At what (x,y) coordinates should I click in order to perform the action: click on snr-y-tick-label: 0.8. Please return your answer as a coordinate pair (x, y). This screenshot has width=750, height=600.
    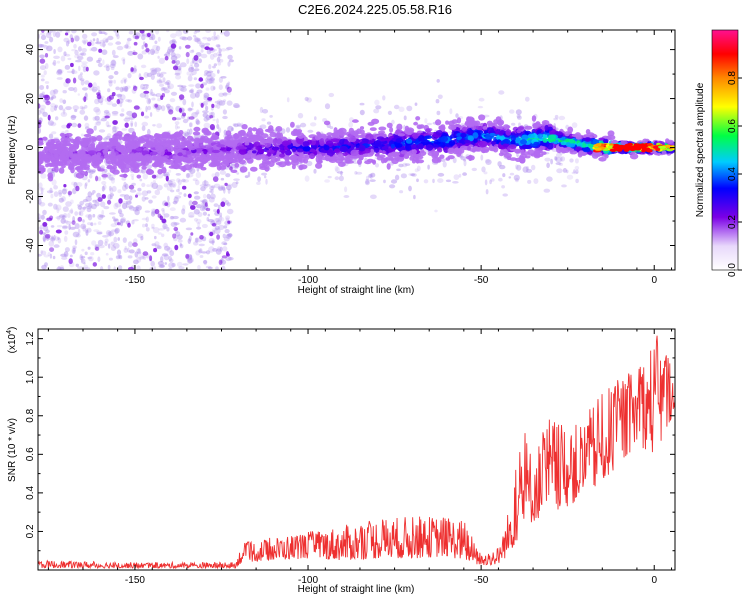
    Looking at the image, I should click on (30, 415).